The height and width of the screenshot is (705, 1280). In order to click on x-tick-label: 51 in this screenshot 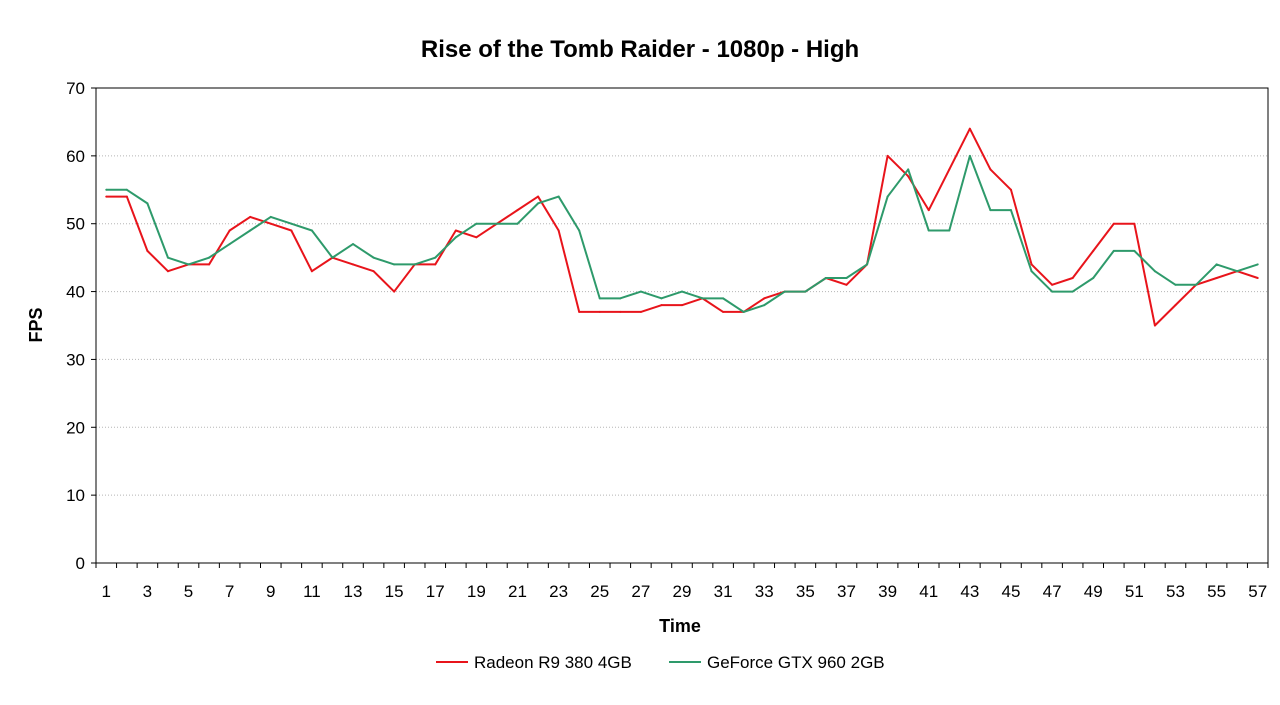, I will do `click(1134, 591)`.